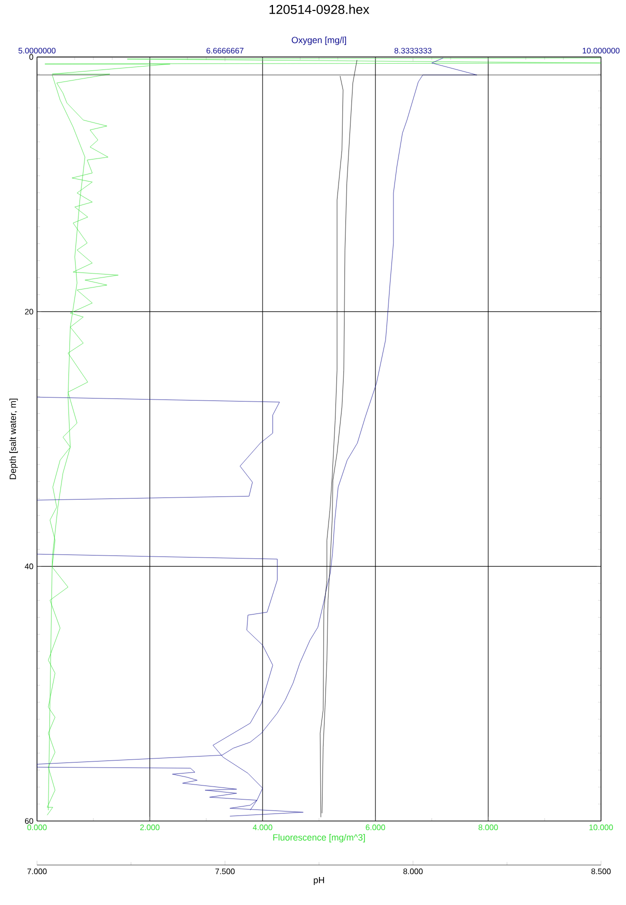 This screenshot has width=626, height=905. What do you see at coordinates (320, 9) in the screenshot?
I see `chart-title: 120514-0928.hex` at bounding box center [320, 9].